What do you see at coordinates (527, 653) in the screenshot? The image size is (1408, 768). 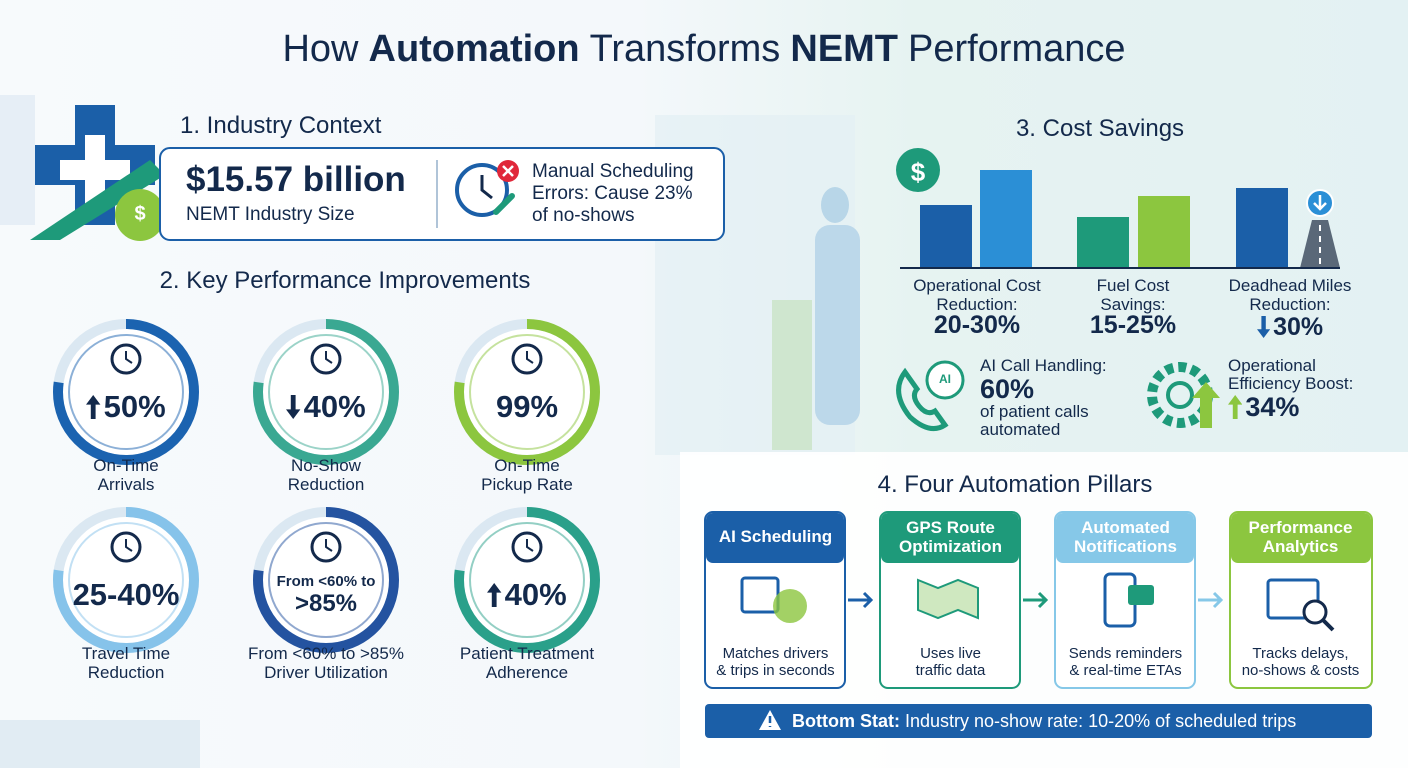 I see `ring-label-line: Patient Treatment` at bounding box center [527, 653].